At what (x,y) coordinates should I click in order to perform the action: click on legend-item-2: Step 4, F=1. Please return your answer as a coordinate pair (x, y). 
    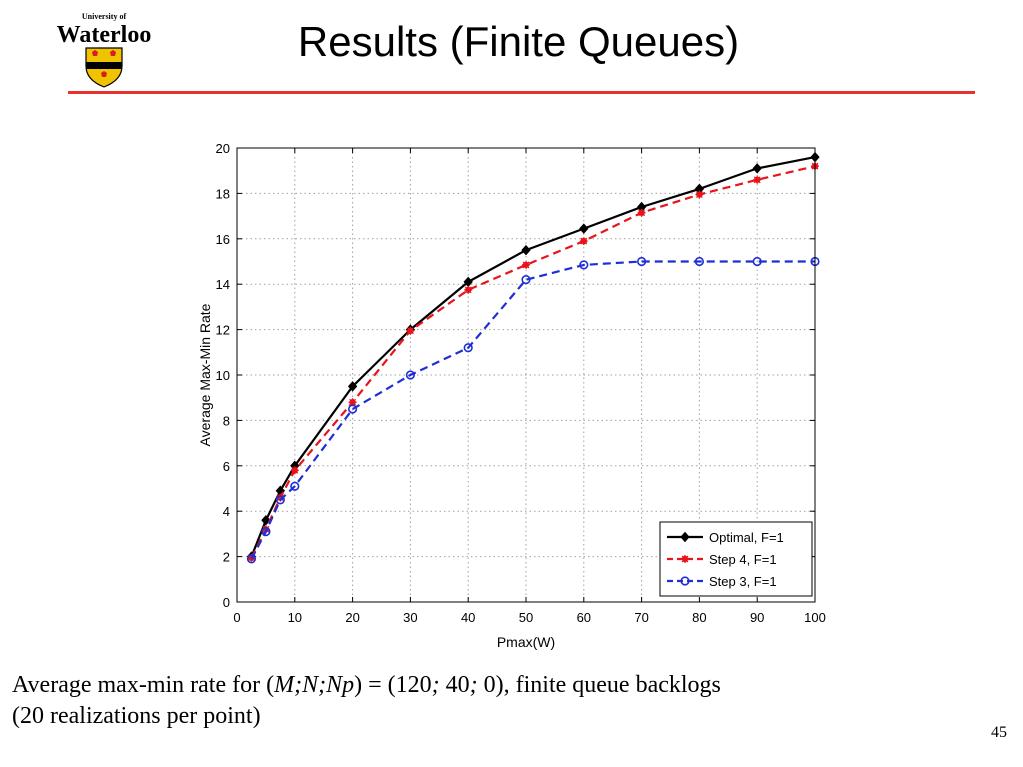
    Looking at the image, I should click on (722, 559).